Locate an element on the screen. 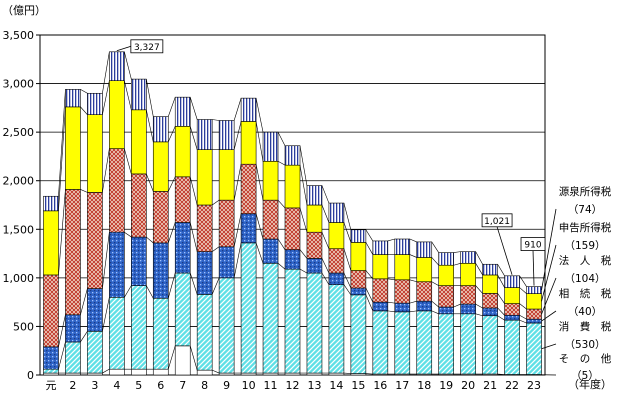 Image resolution: width=620 pixels, height=408 pixels. callout-label: 1,021 is located at coordinates (497, 222).